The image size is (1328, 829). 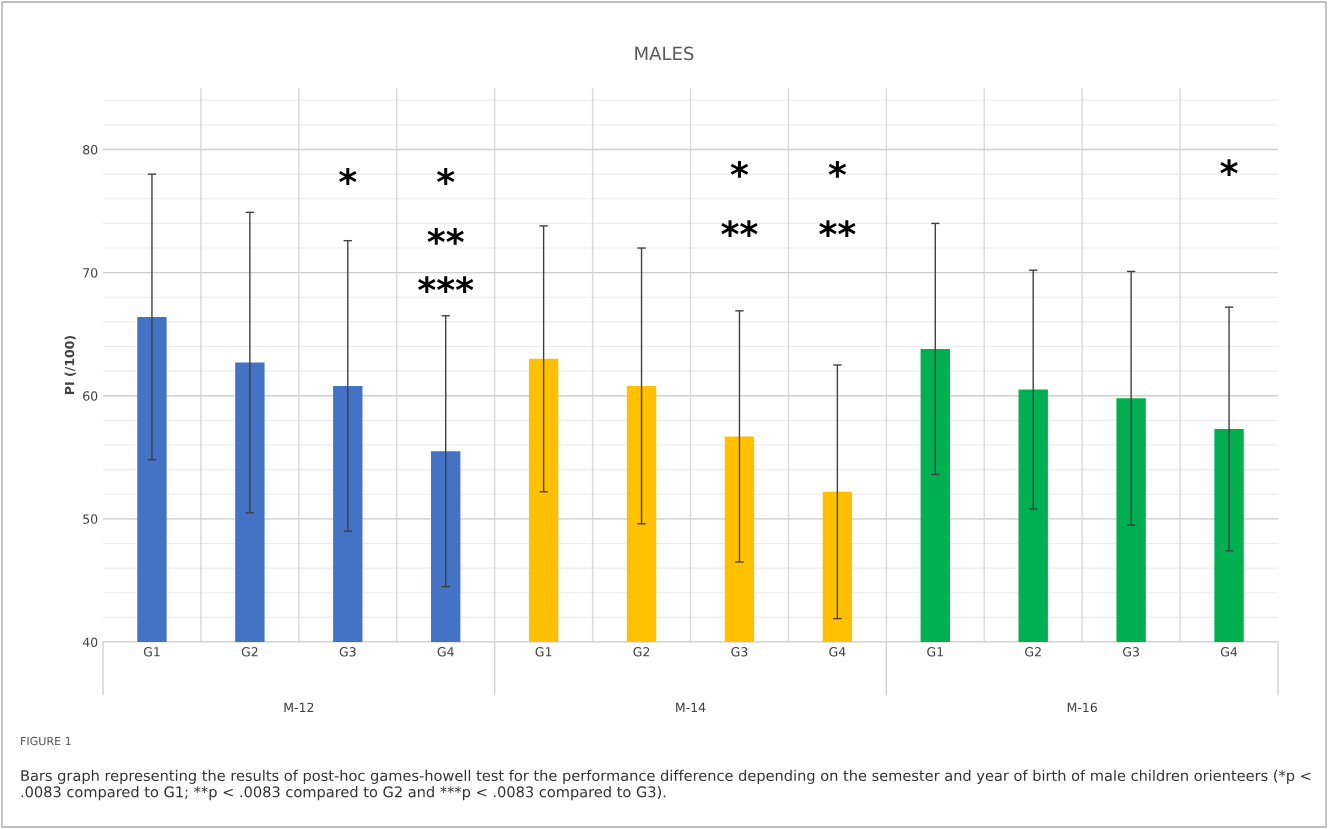 What do you see at coordinates (1082, 707) in the screenshot?
I see `text: M-16` at bounding box center [1082, 707].